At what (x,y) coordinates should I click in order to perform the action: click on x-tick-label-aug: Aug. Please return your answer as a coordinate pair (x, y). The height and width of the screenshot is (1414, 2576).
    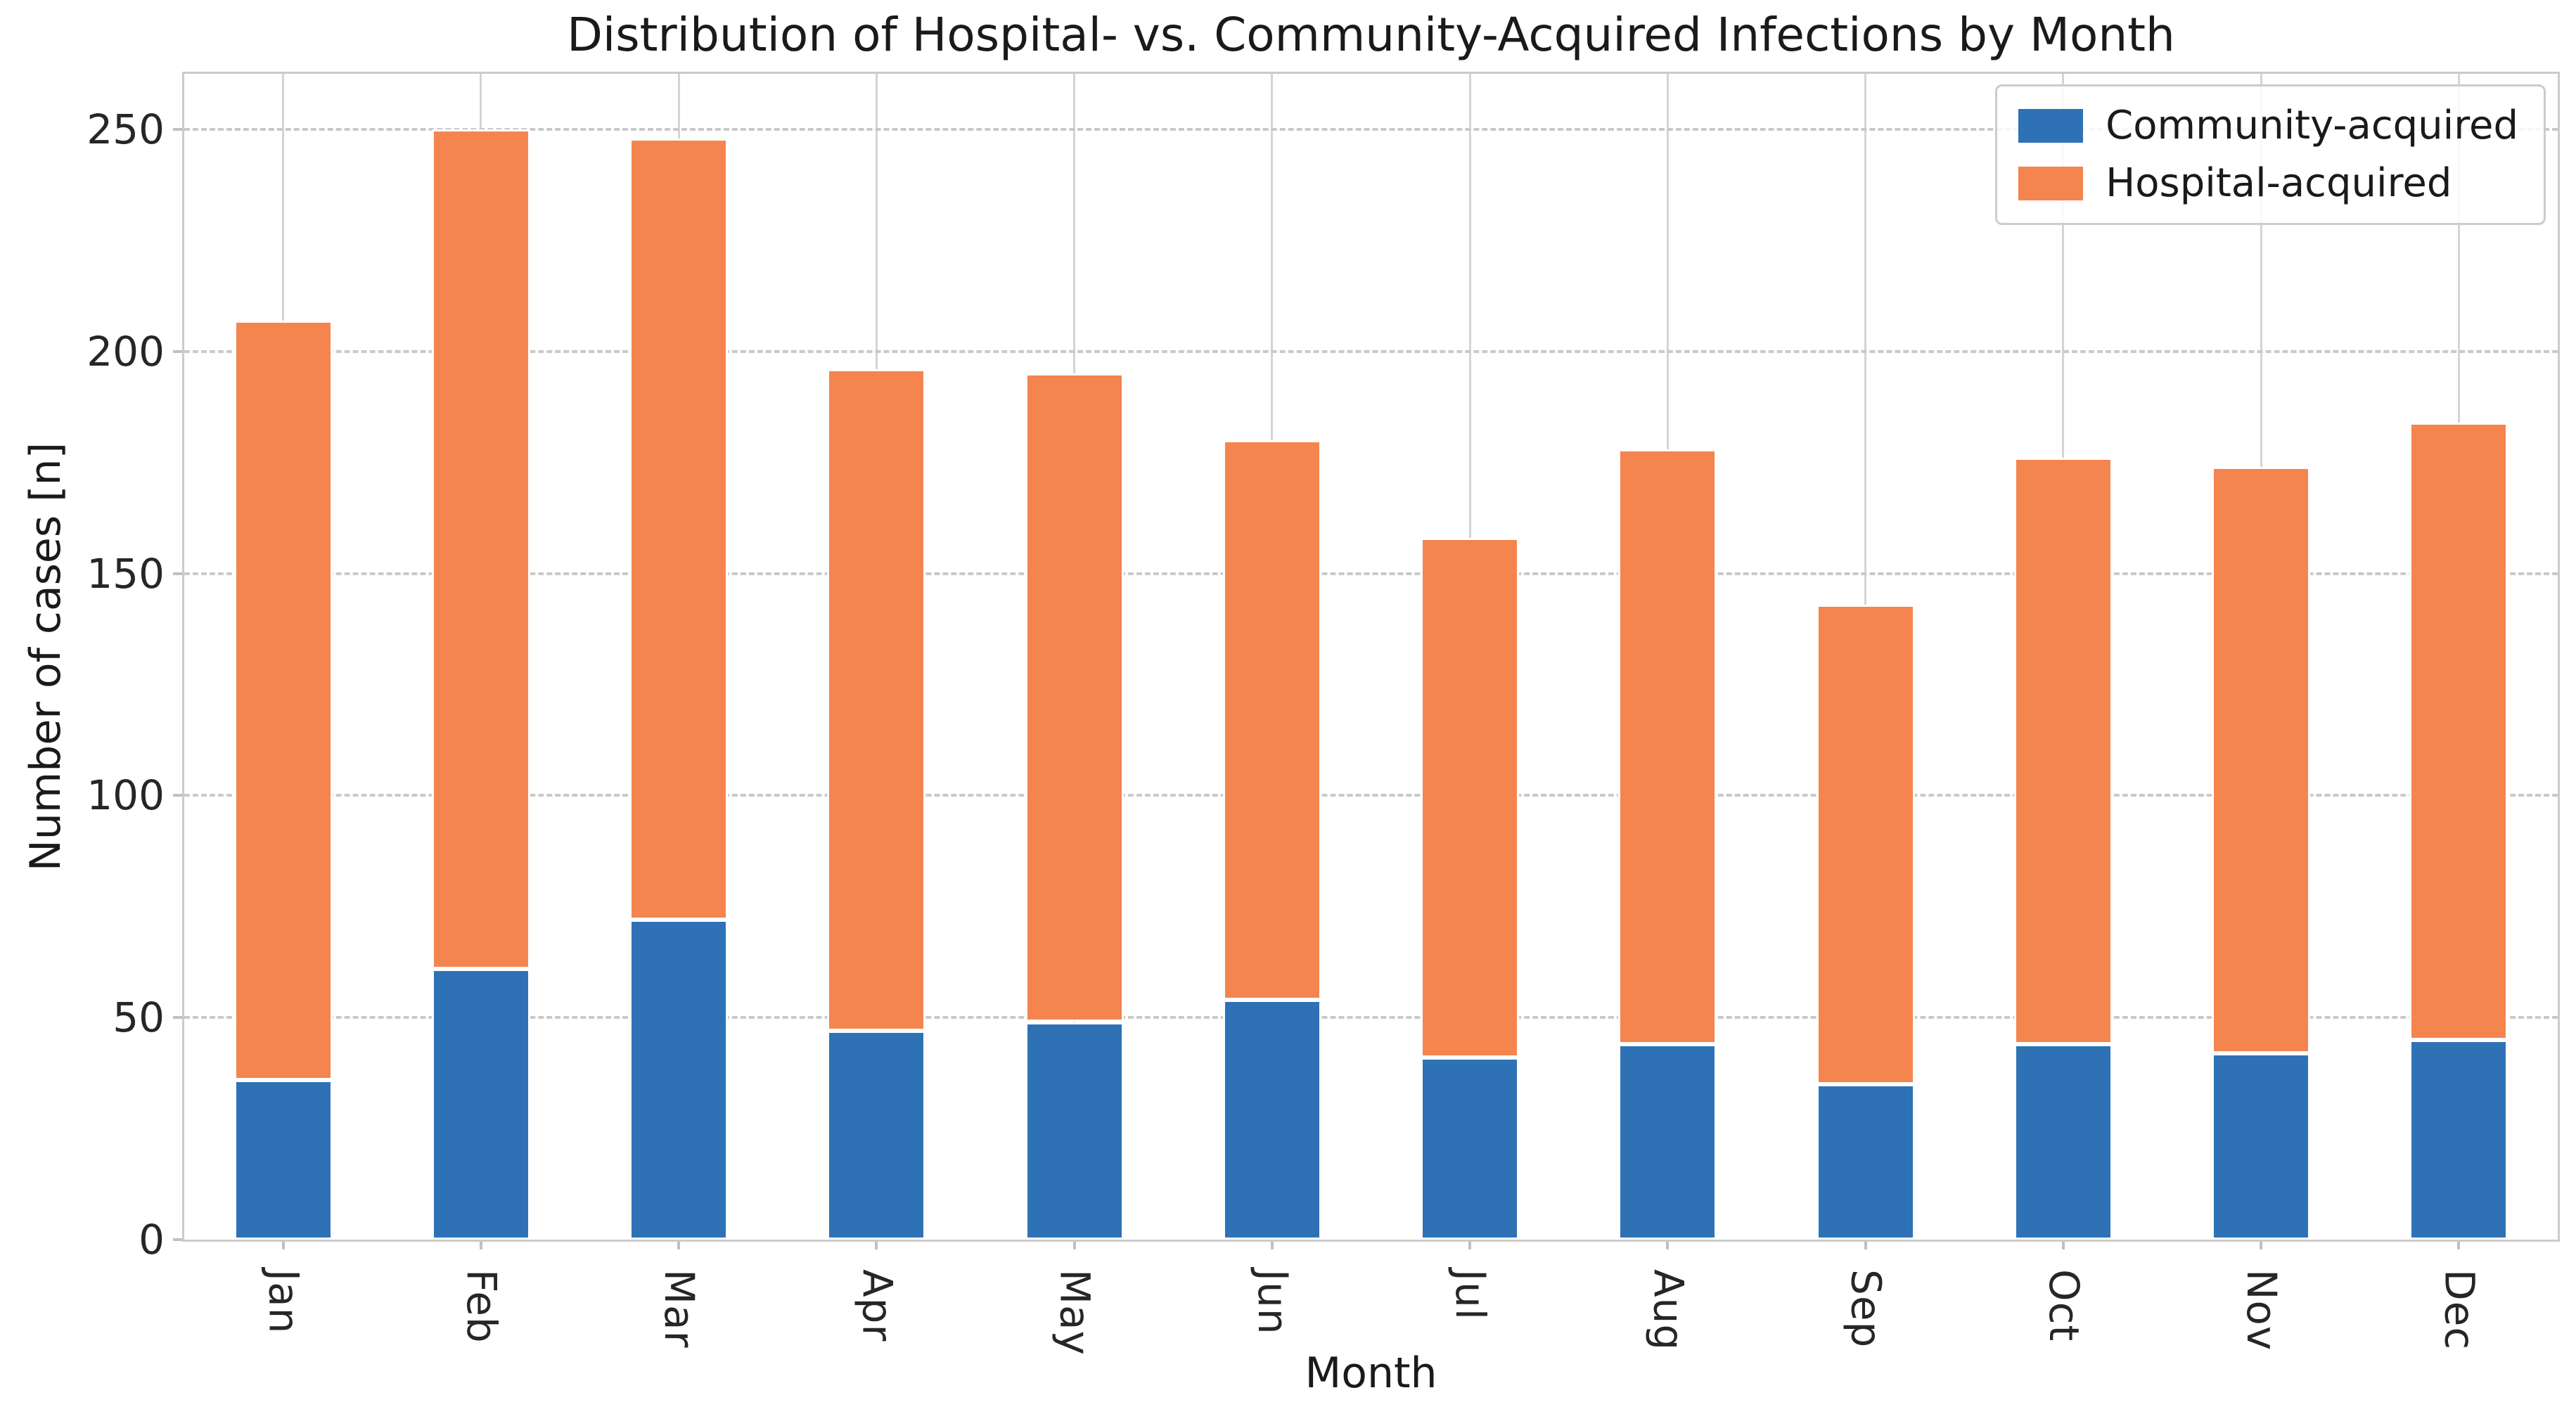
    Looking at the image, I should click on (1669, 1310).